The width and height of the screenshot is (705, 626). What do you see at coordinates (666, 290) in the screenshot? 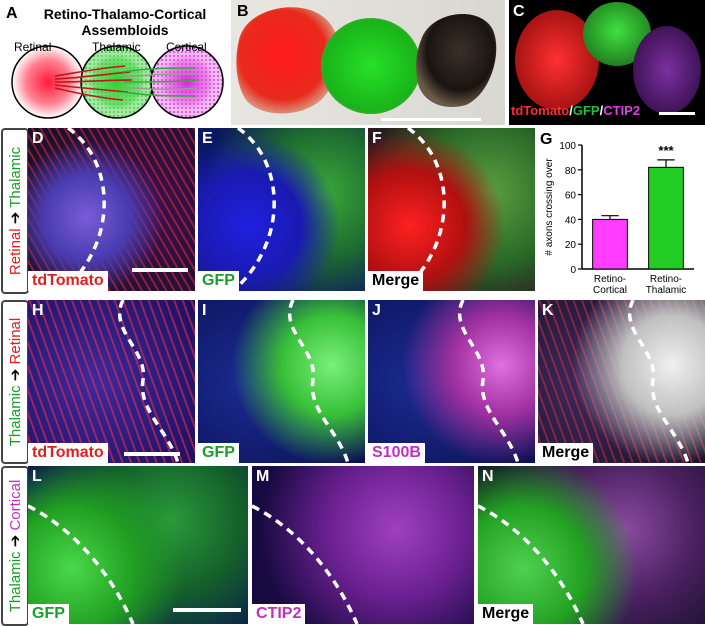
I see `category-label: Thalamic` at bounding box center [666, 290].